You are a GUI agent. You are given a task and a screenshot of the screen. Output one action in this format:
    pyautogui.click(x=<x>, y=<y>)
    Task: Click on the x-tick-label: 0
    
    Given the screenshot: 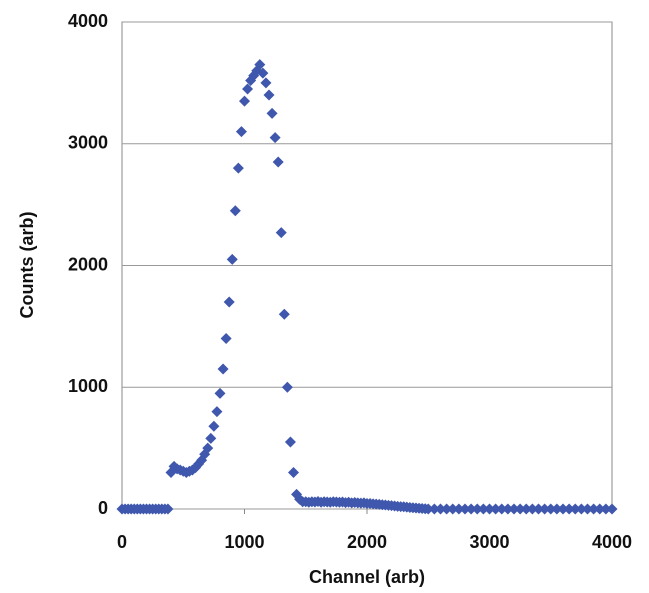 What is the action you would take?
    pyautogui.click(x=122, y=542)
    